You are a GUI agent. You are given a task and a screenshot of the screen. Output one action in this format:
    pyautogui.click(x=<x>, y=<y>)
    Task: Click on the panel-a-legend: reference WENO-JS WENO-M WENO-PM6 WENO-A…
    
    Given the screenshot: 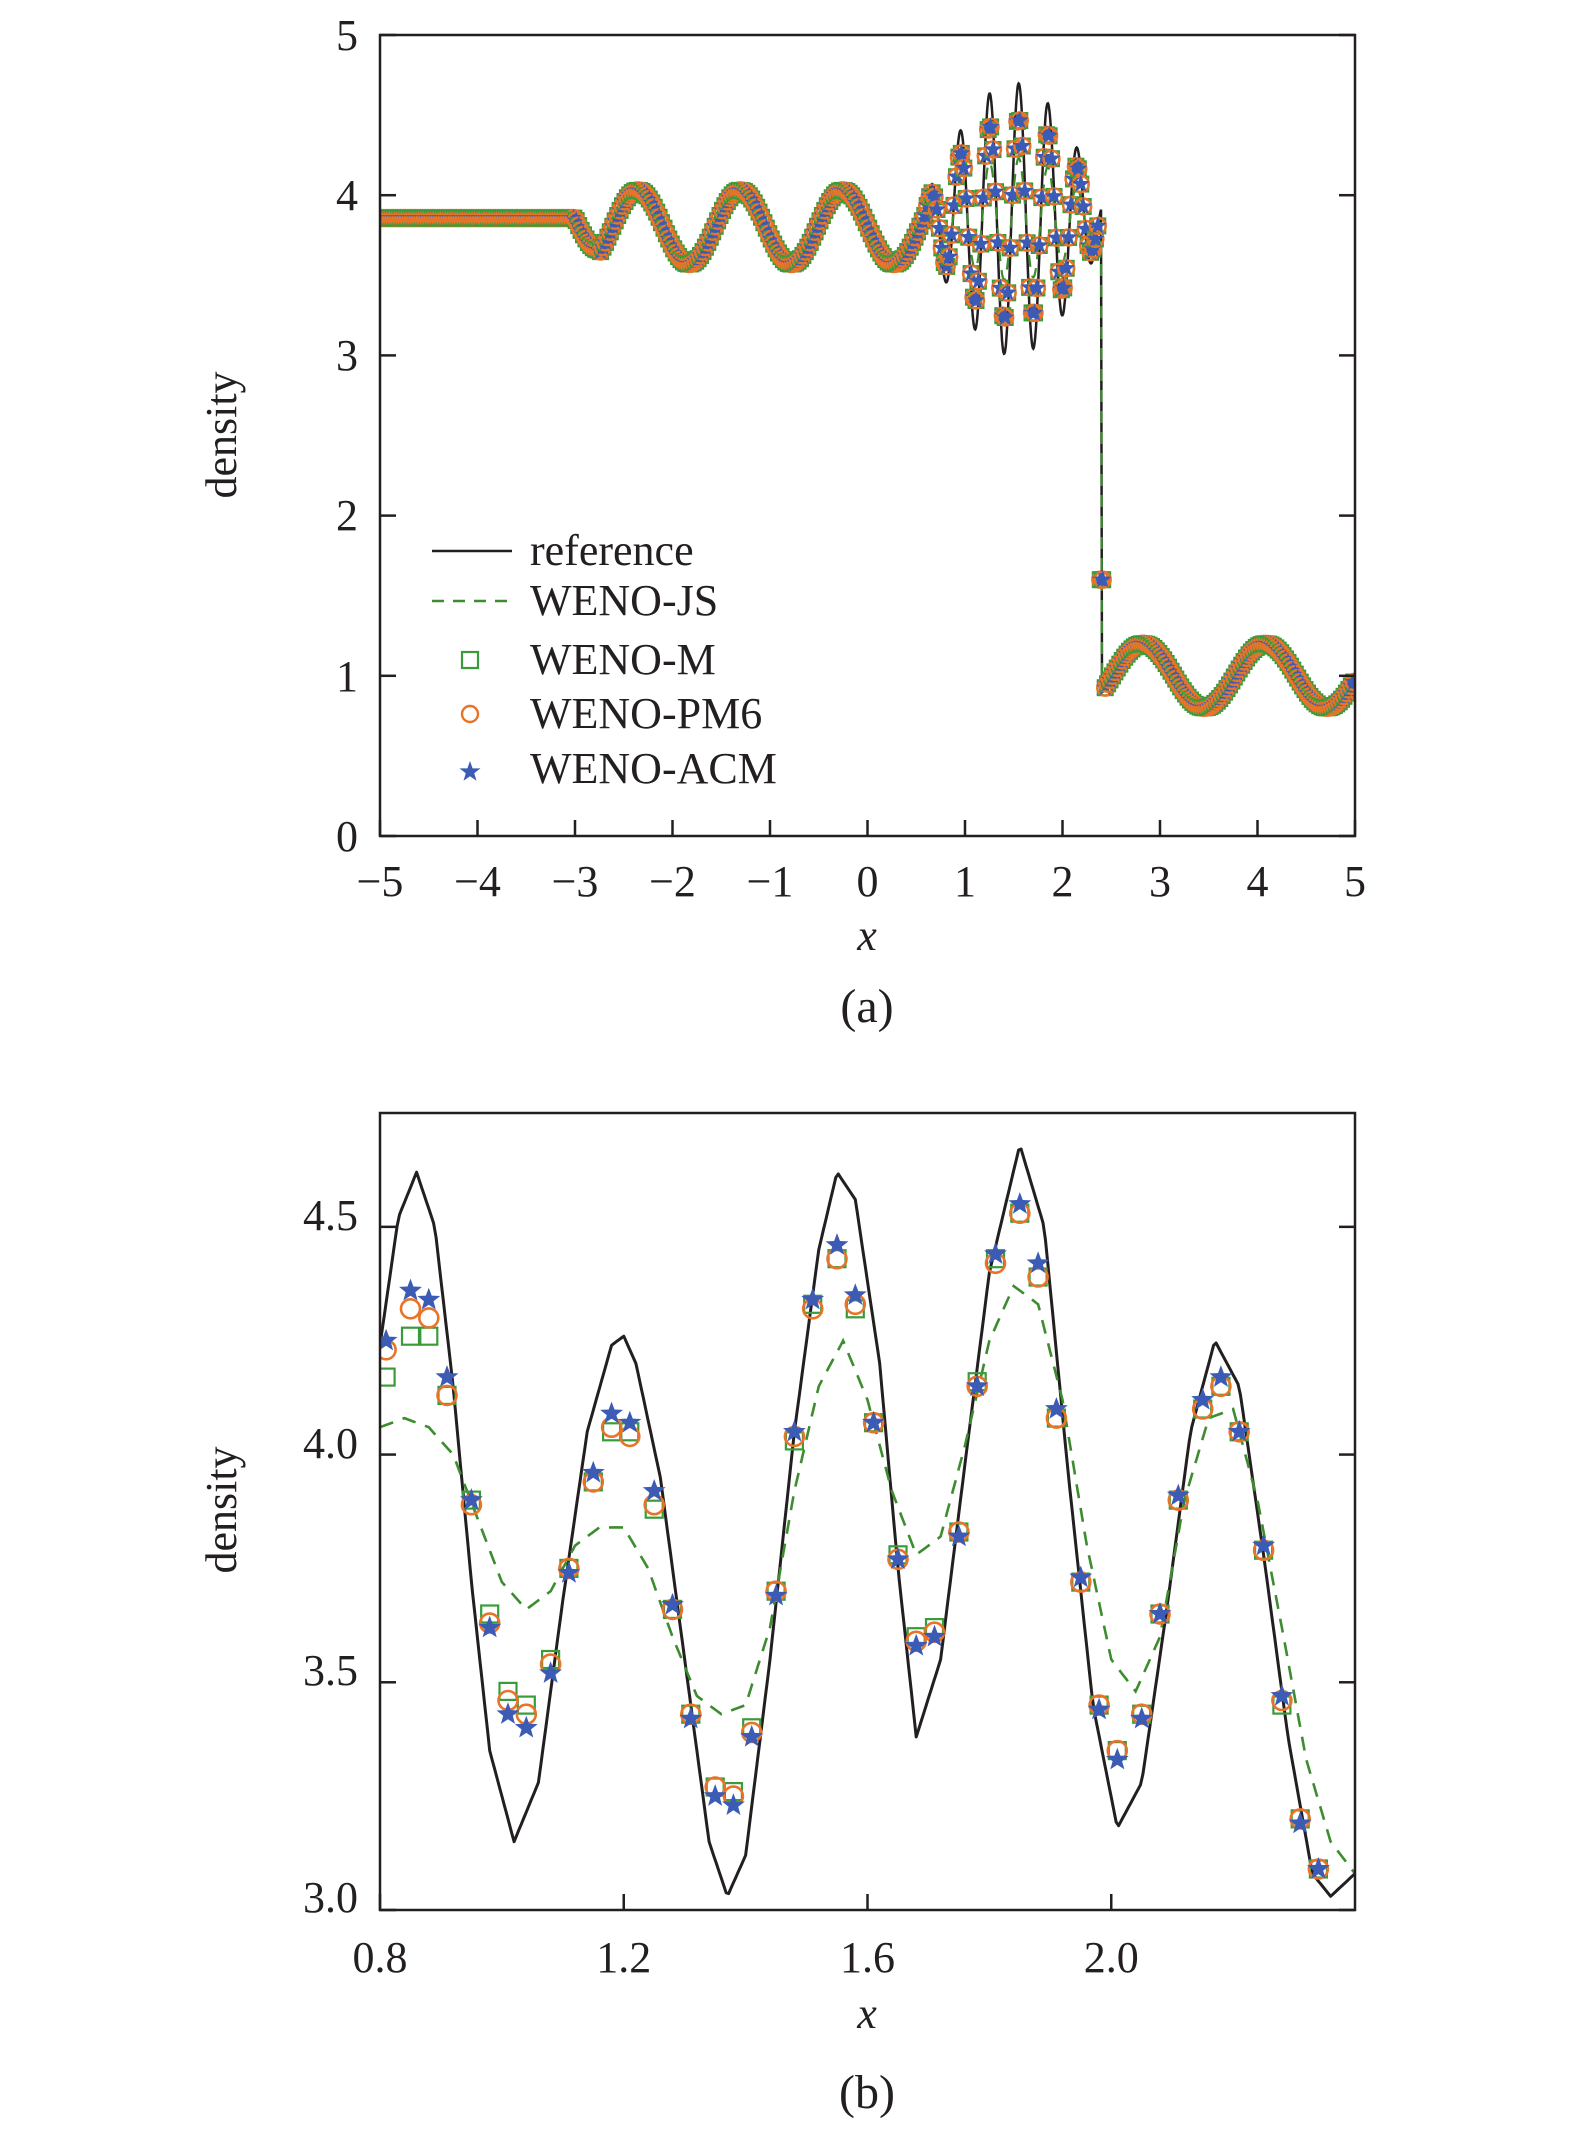 What is the action you would take?
    pyautogui.click(x=604, y=659)
    